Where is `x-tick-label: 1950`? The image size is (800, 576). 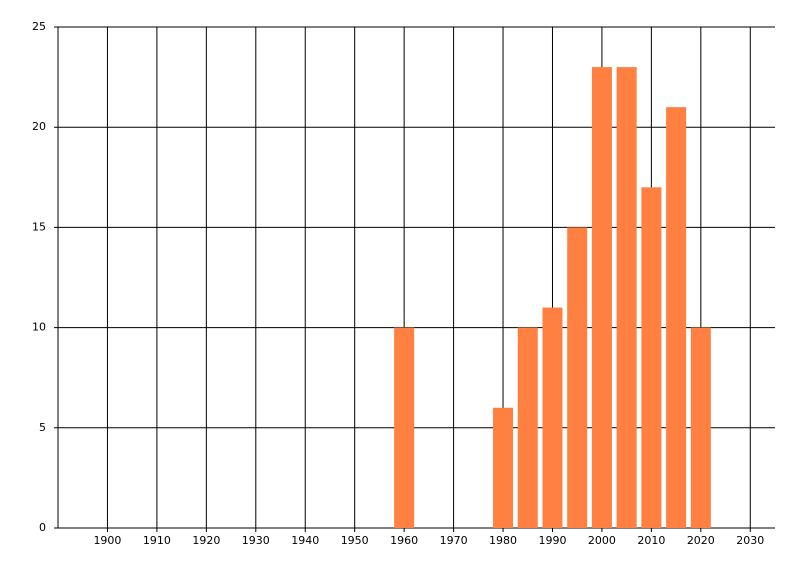 x-tick-label: 1950 is located at coordinates (355, 540).